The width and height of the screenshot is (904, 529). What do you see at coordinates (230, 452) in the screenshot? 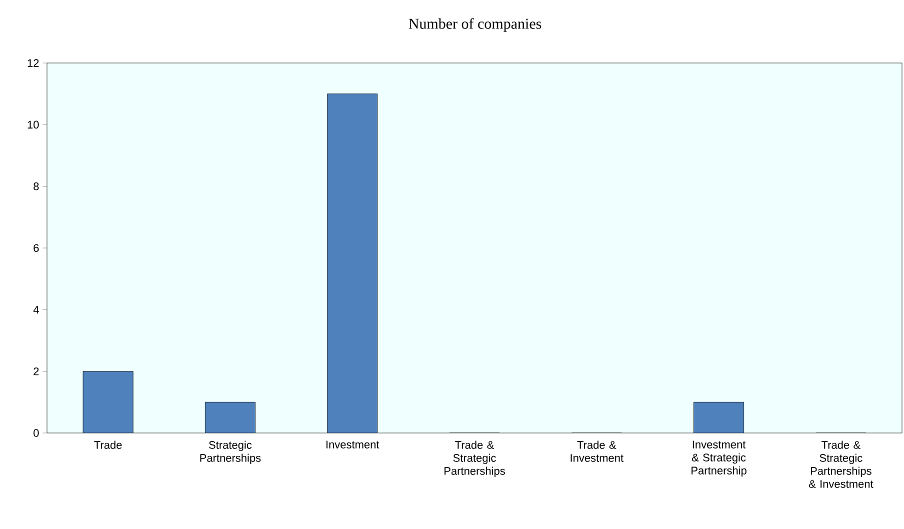
I see `x-tick-label: Strategic Partnerships` at bounding box center [230, 452].